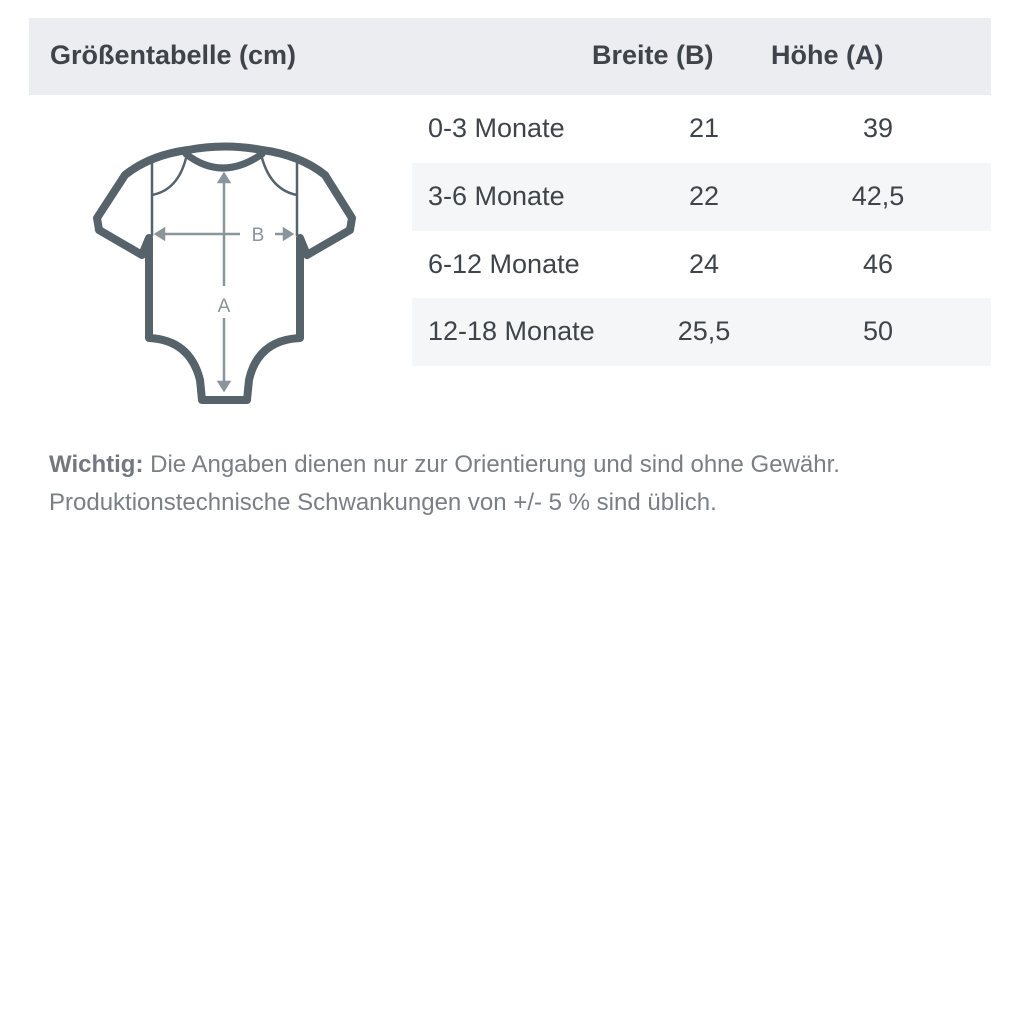  What do you see at coordinates (878, 264) in the screenshot?
I see `height-cell: 46` at bounding box center [878, 264].